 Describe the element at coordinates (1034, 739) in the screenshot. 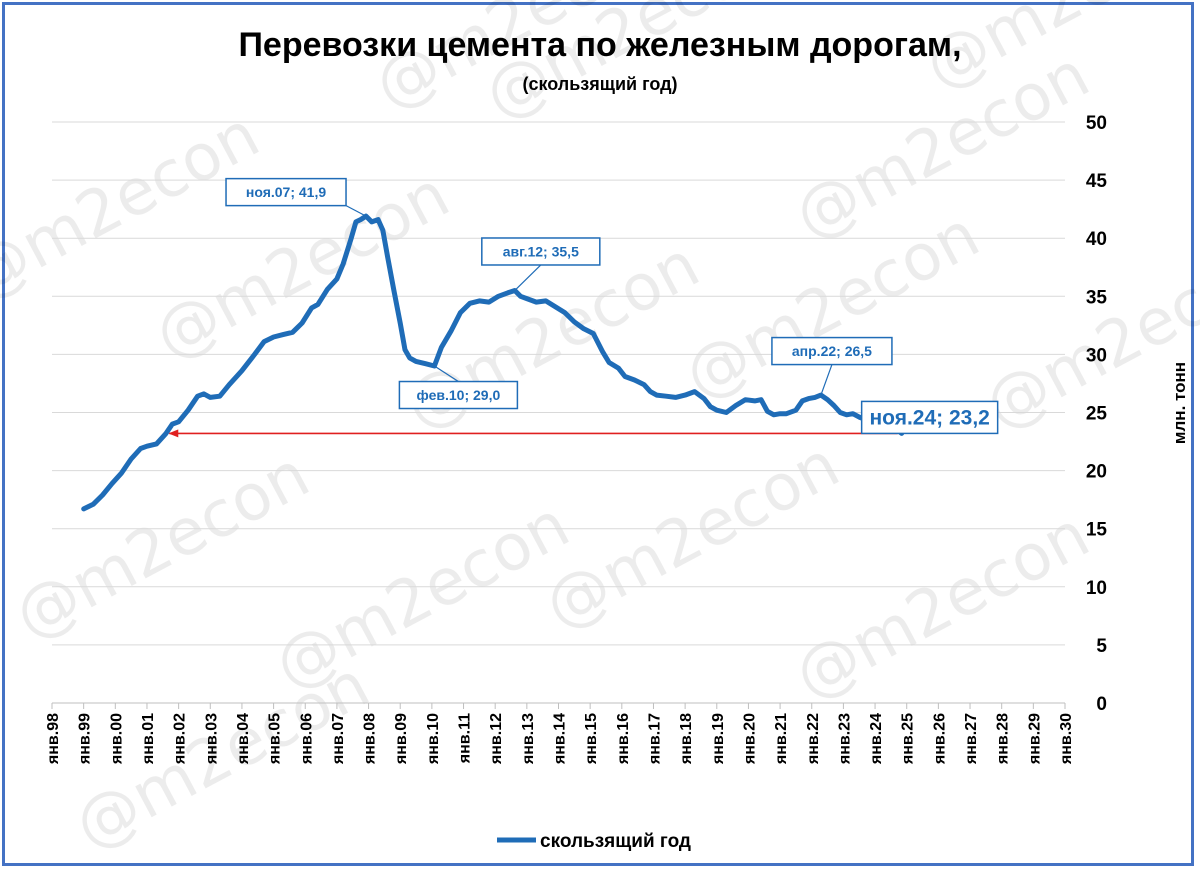

I see `x-tick-label: янв.29` at that location.